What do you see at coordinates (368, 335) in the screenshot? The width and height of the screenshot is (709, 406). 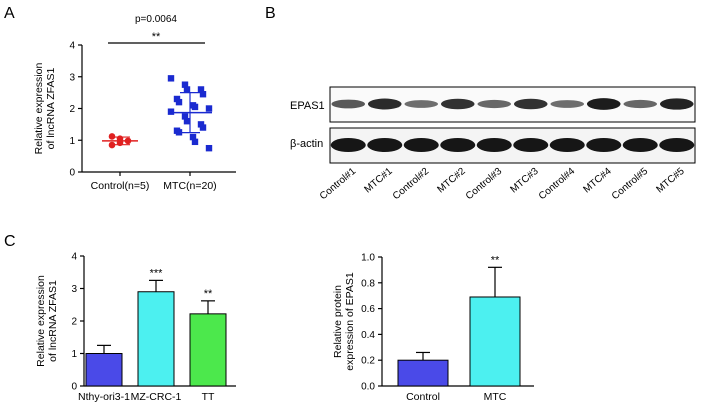 I see `cr-y-tick-label: 0.4` at bounding box center [368, 335].